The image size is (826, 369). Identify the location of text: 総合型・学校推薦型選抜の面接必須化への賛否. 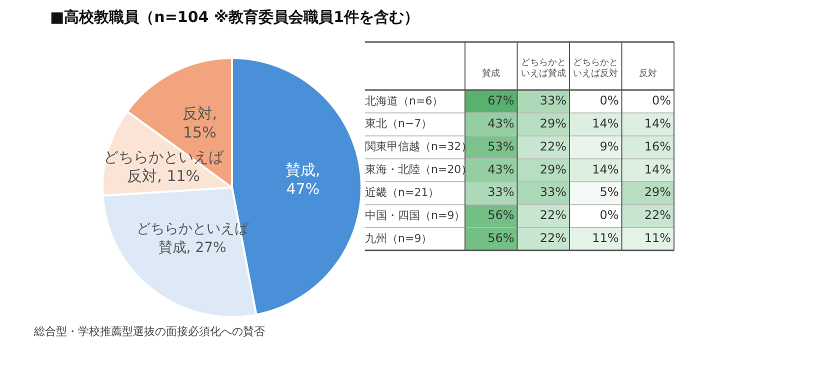
(149, 331).